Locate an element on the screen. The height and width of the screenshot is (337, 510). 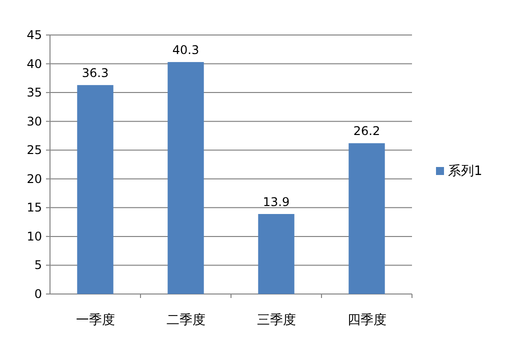
x-tick-label: 二季度 is located at coordinates (186, 320).